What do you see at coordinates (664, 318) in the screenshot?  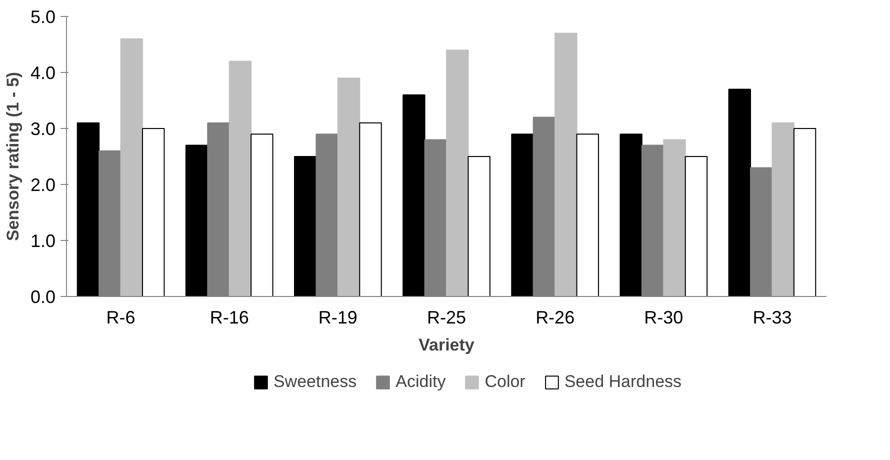 I see `x-tick-label: R-30` at bounding box center [664, 318].